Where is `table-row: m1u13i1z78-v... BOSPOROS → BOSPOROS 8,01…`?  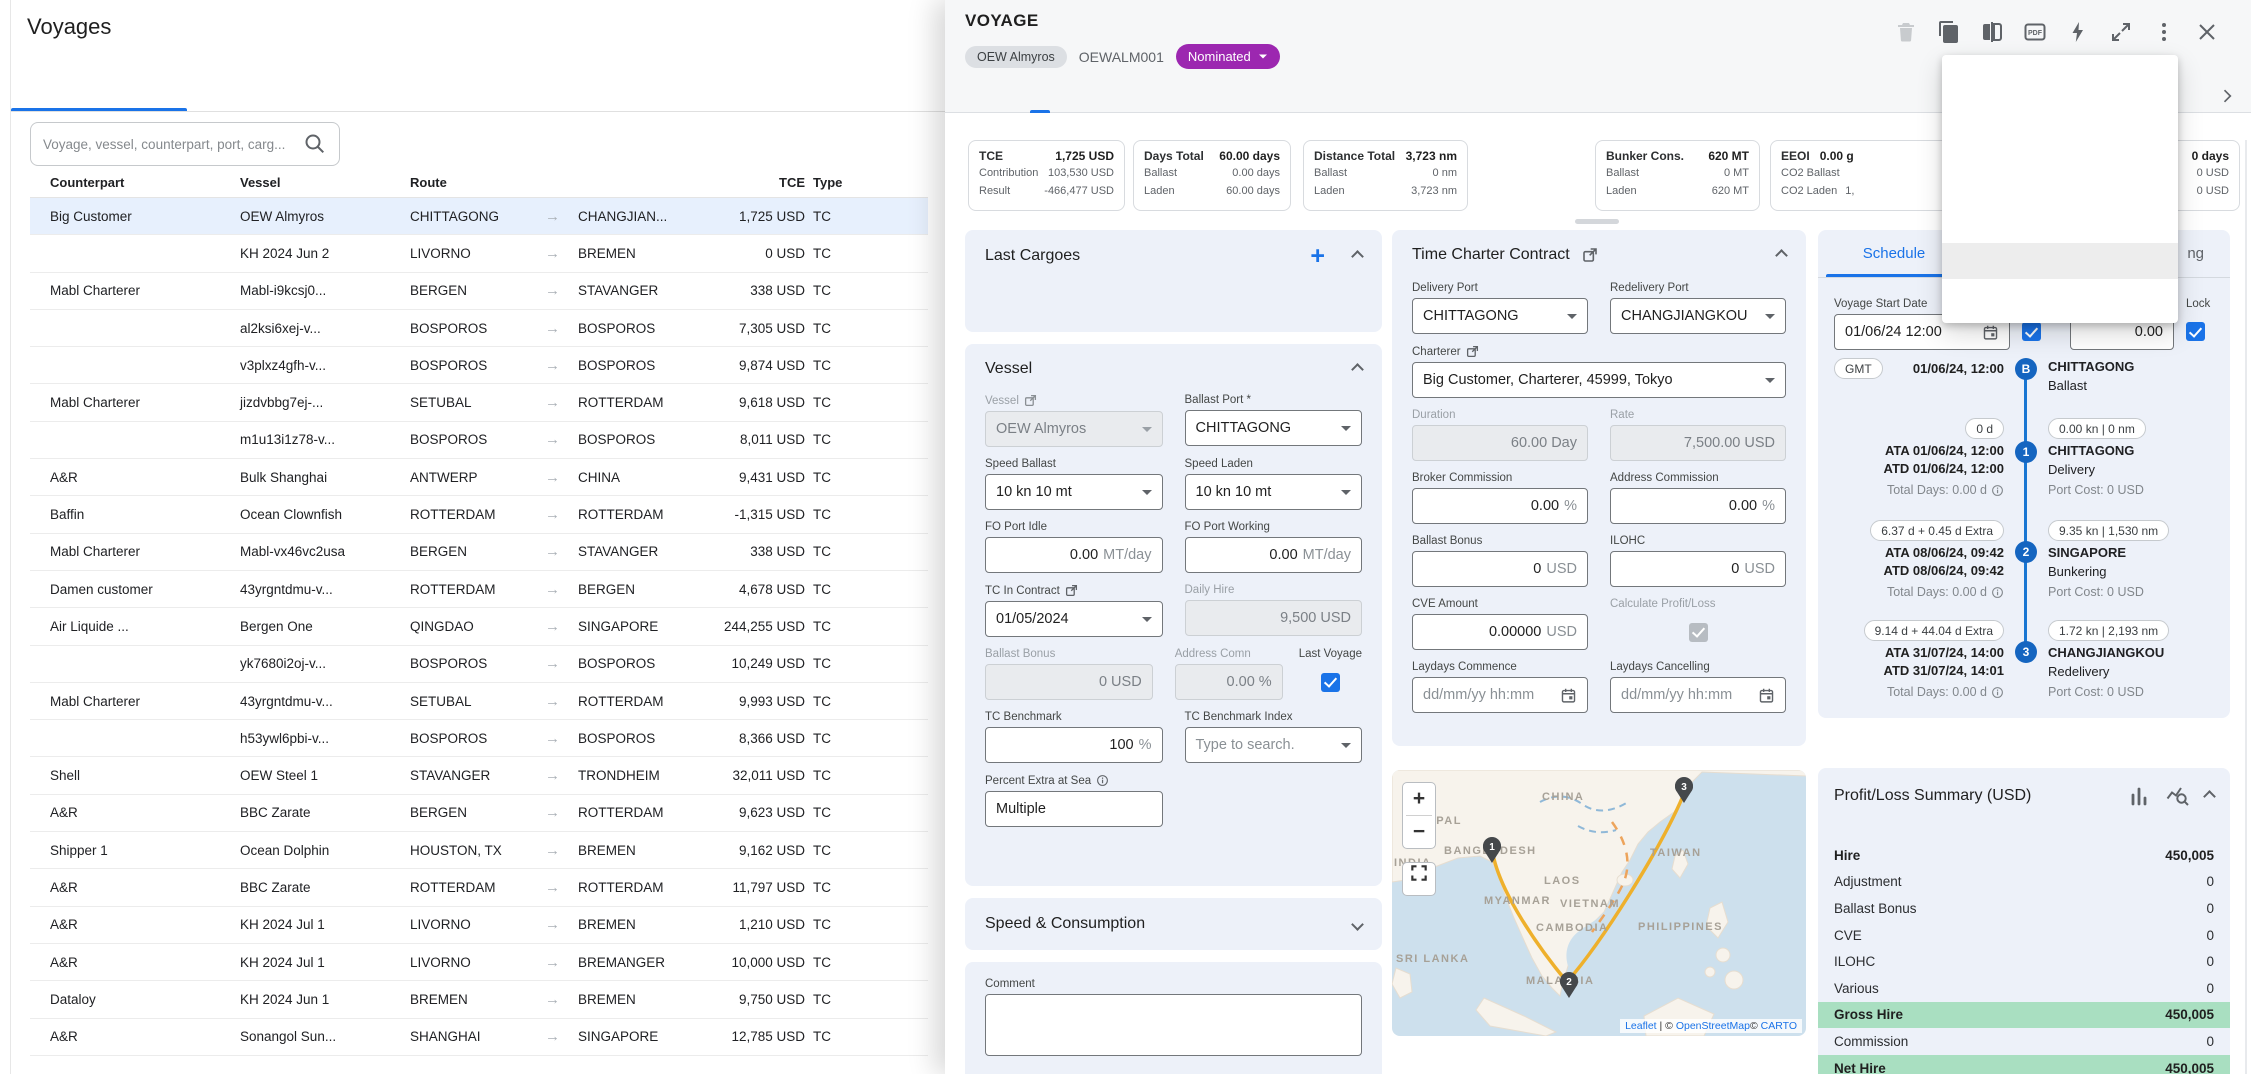 table-row: m1u13i1z78-v... BOSPOROS → BOSPOROS 8,01… is located at coordinates (479, 441).